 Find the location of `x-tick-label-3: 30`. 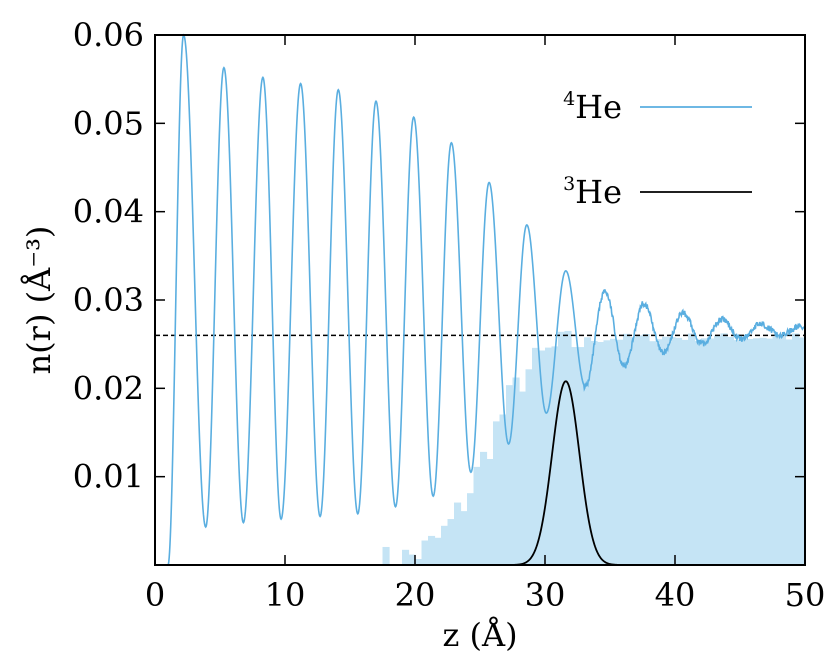

x-tick-label-3: 30 is located at coordinates (545, 595).